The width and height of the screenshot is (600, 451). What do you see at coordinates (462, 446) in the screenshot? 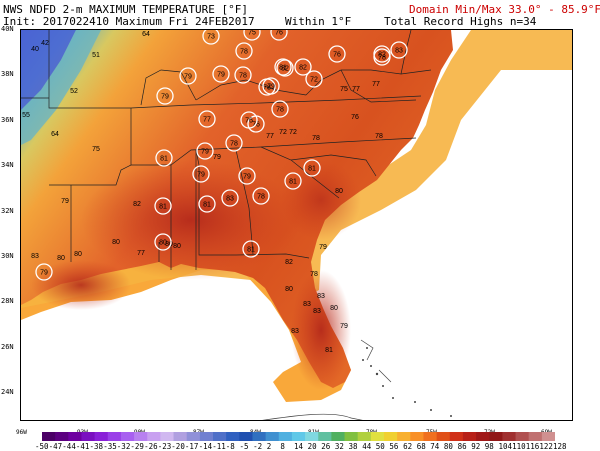
I see `colorbar-tick-label: 86` at bounding box center [462, 446].